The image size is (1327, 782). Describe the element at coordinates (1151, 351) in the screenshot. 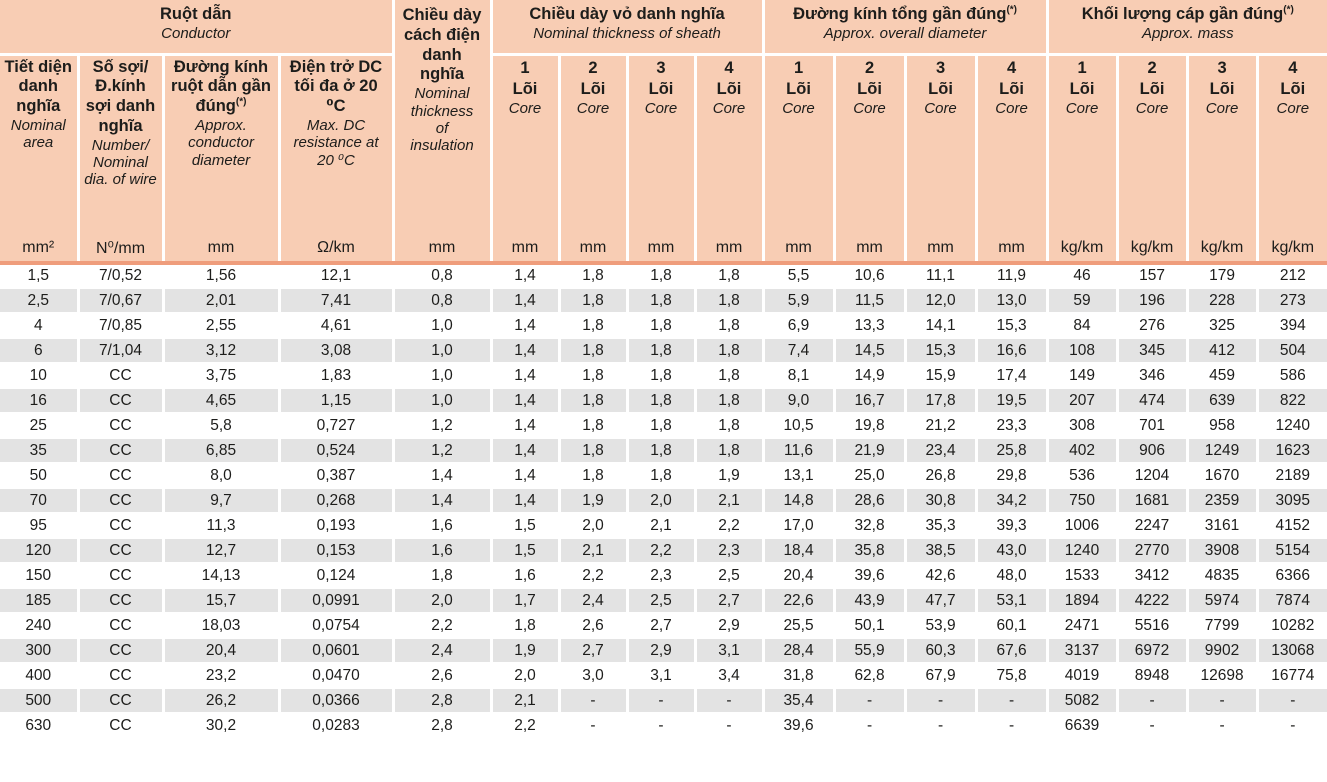

I see `table-cell: 345` at that location.